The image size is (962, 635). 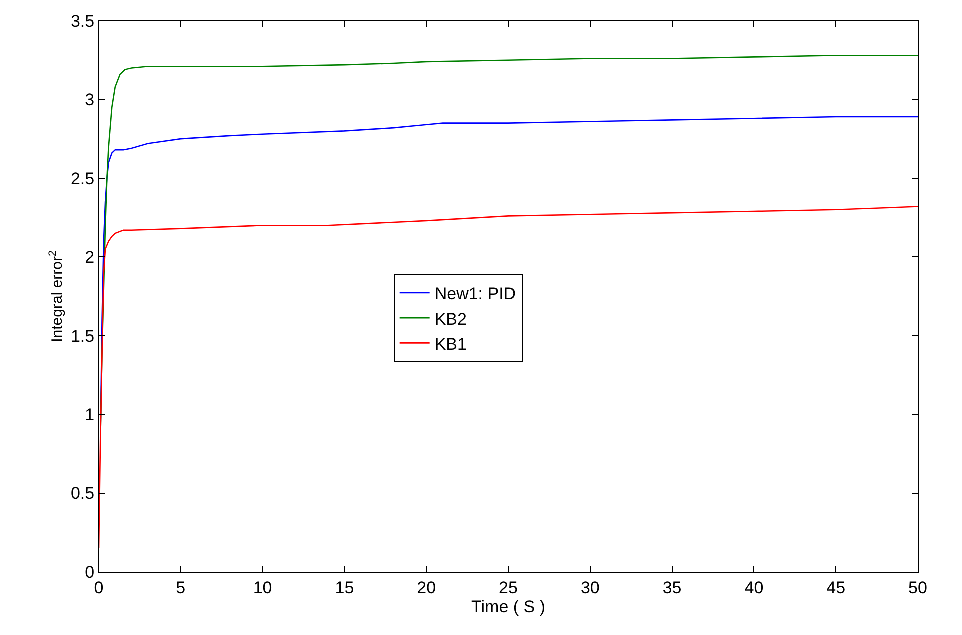 What do you see at coordinates (82, 336) in the screenshot?
I see `y-tick-label: 1.5` at bounding box center [82, 336].